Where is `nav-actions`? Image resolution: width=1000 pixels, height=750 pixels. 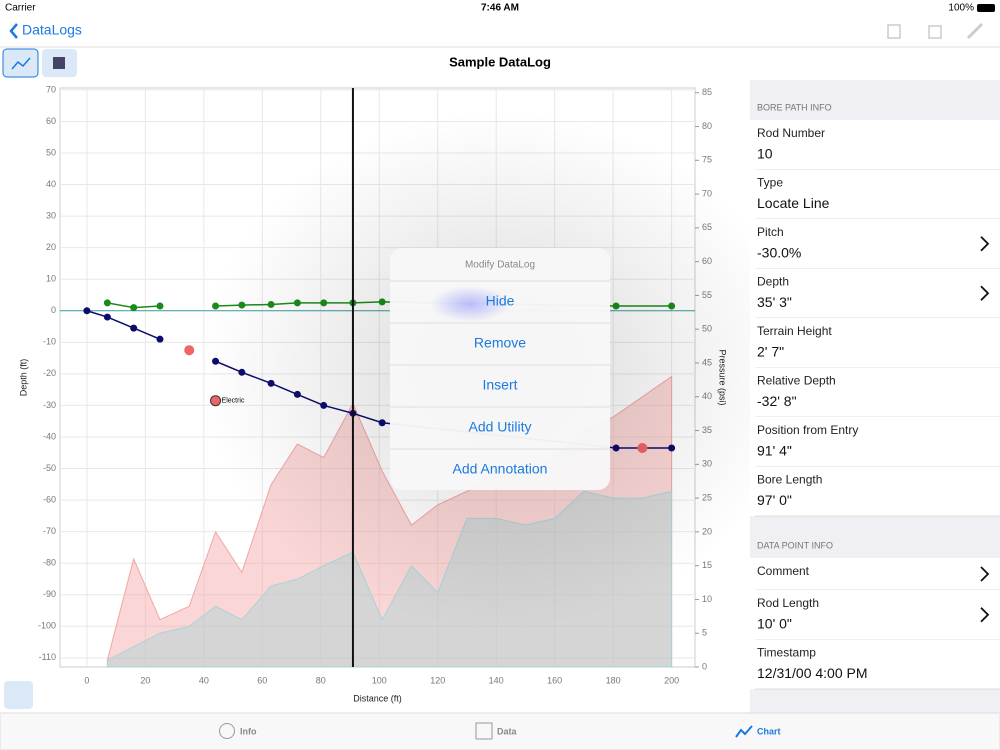
nav-actions is located at coordinates (935, 31).